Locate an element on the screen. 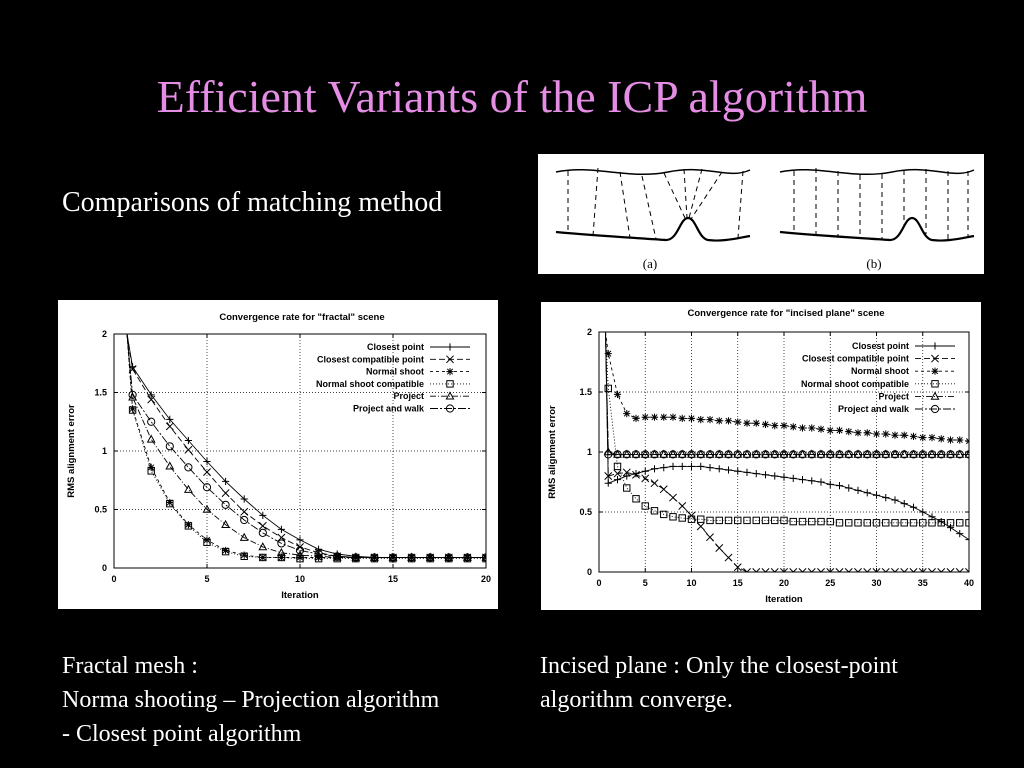 Image resolution: width=1024 pixels, height=768 pixels. y-tick-label: 0 is located at coordinates (589, 572).